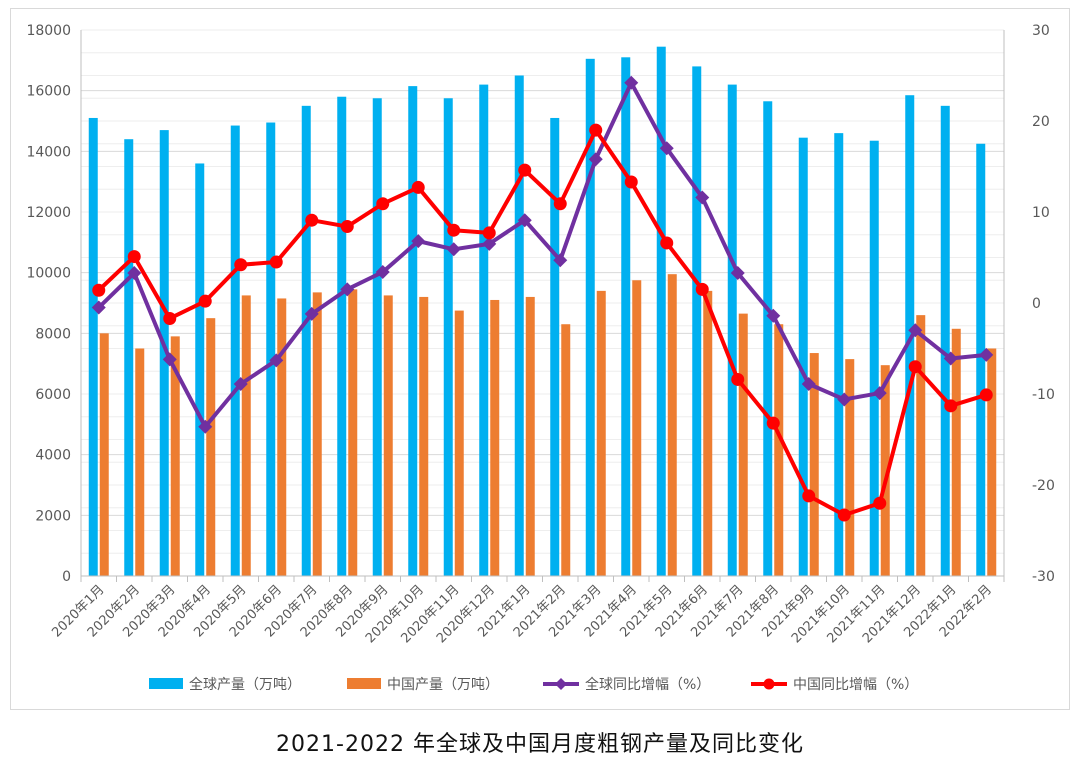  What do you see at coordinates (1041, 213) in the screenshot?
I see `y-right-tick-label: 10` at bounding box center [1041, 213].